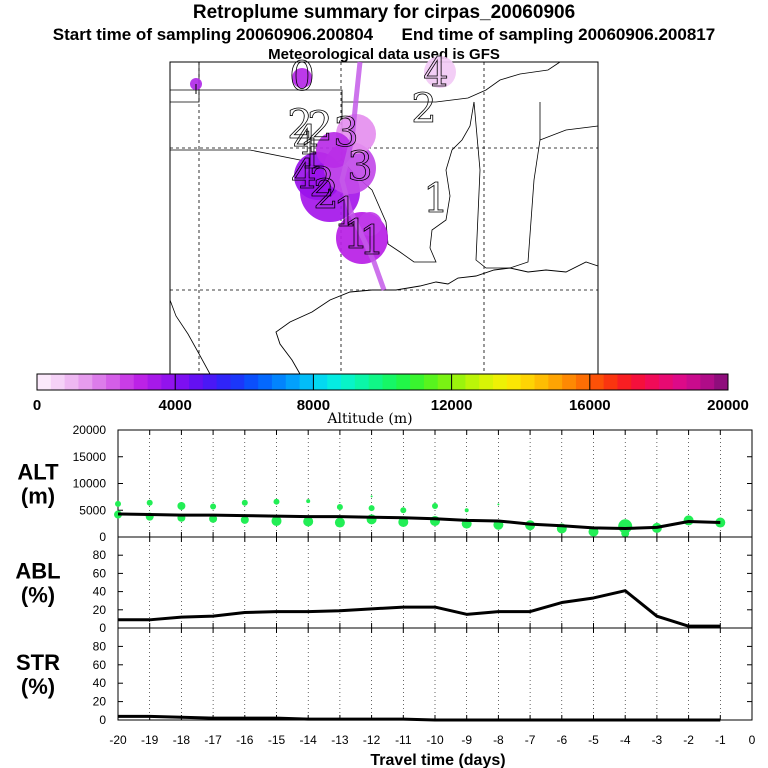 Image resolution: width=768 pixels, height=768 pixels. Describe the element at coordinates (384, 12) in the screenshot. I see `chart-title: Retroplume summary for cirpas_20060906` at that location.